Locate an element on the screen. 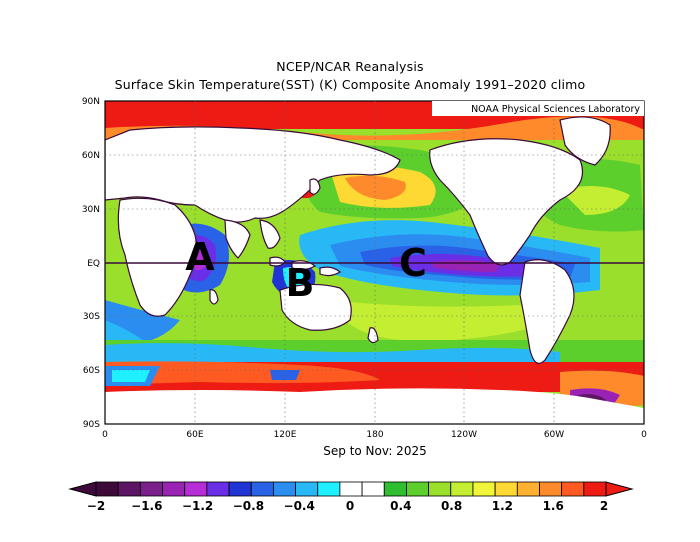  colorbar-arrow-high is located at coordinates (619, 489).